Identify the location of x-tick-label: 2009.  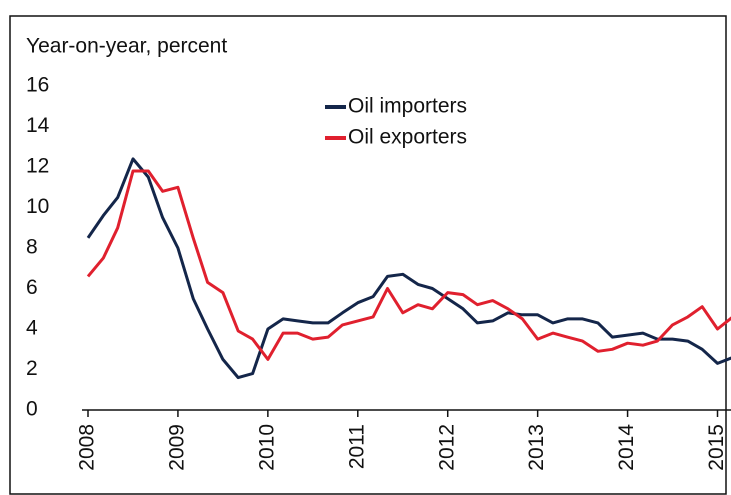
(176, 447).